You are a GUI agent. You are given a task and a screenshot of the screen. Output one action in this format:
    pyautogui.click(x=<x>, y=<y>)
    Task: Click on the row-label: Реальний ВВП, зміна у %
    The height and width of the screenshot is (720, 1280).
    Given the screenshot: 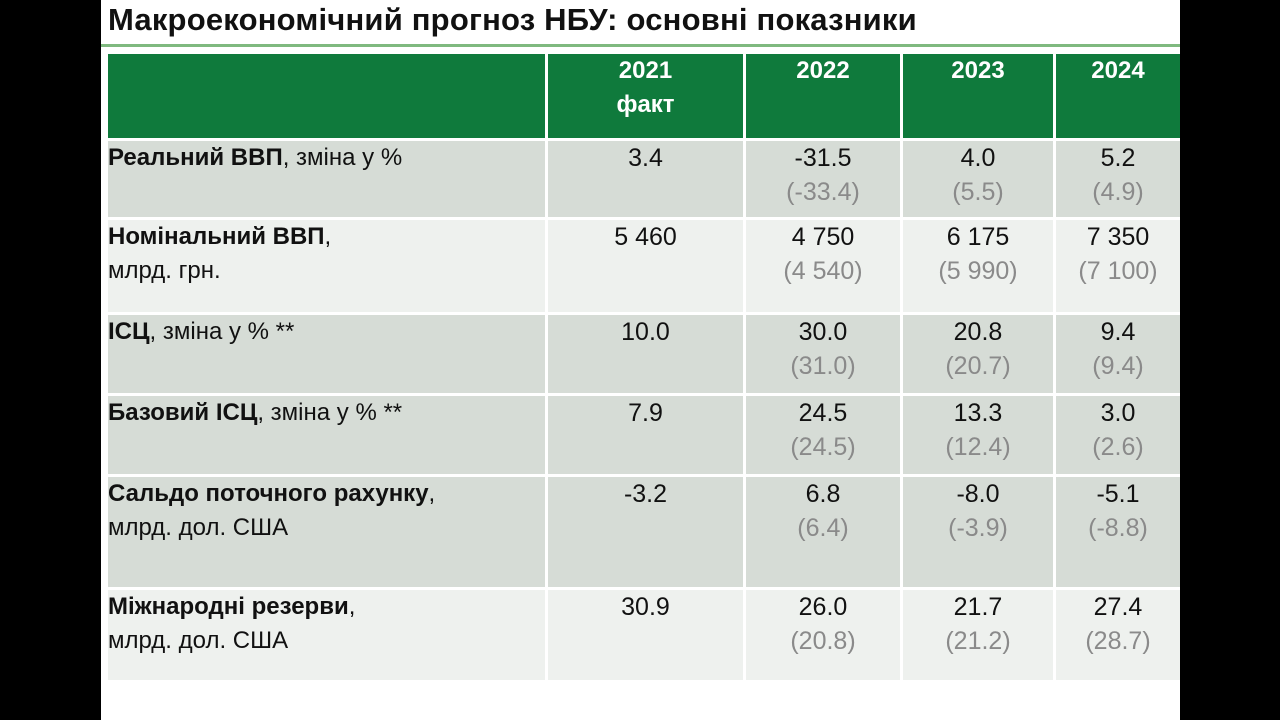 What is the action you would take?
    pyautogui.click(x=326, y=179)
    